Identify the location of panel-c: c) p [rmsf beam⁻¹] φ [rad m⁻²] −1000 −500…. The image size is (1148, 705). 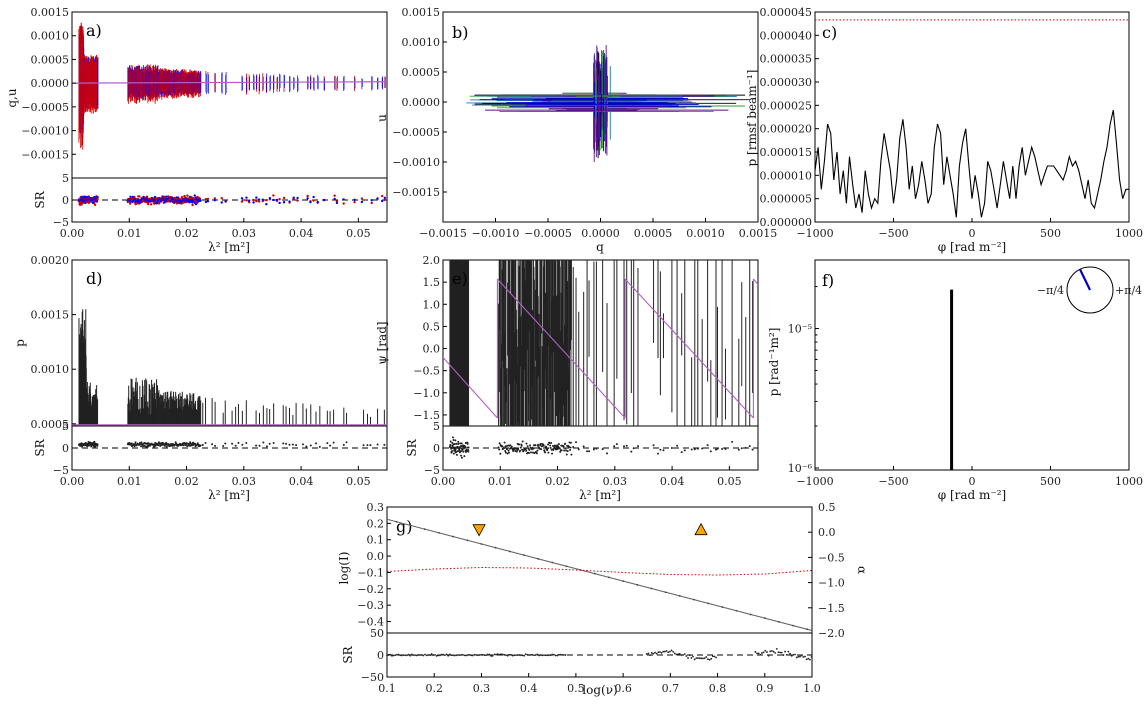
(944, 130).